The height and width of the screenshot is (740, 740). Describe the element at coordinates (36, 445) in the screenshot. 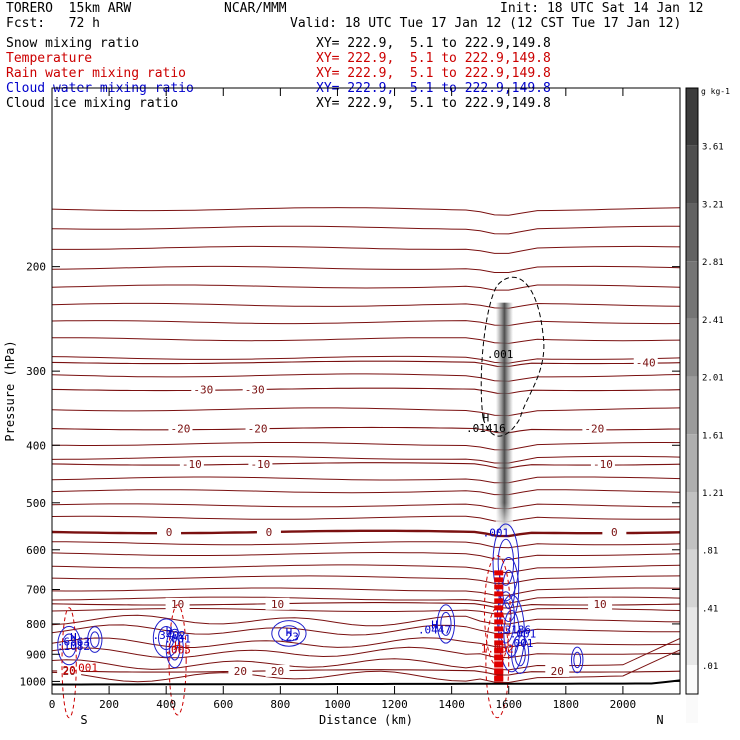

I see `y-tick-label: 400` at that location.